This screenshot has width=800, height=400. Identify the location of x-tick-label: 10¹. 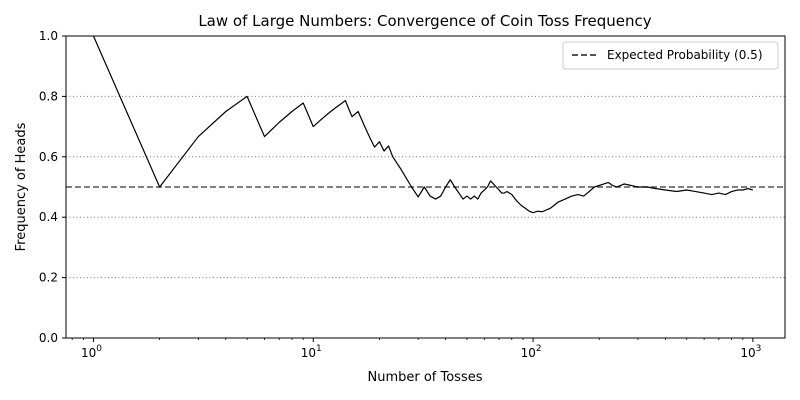
(311, 352).